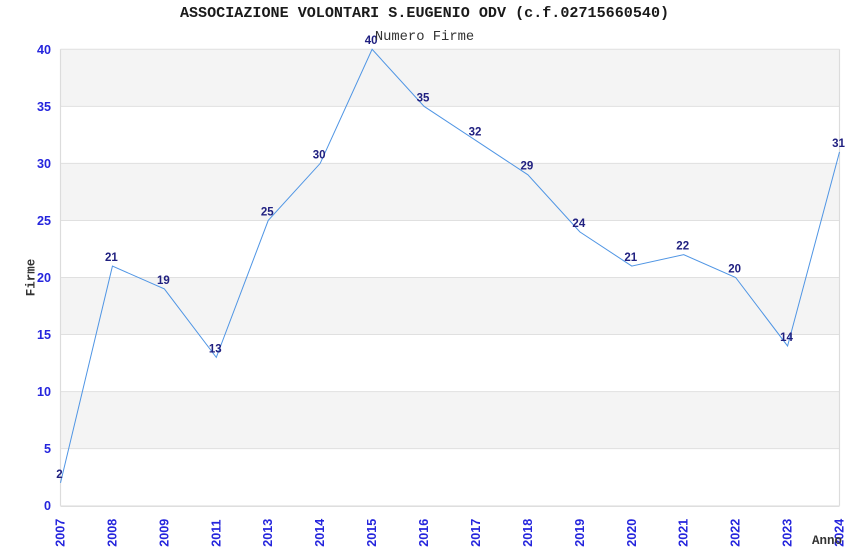 The height and width of the screenshot is (555, 850). What do you see at coordinates (682, 247) in the screenshot?
I see `svg-text: 22` at bounding box center [682, 247].